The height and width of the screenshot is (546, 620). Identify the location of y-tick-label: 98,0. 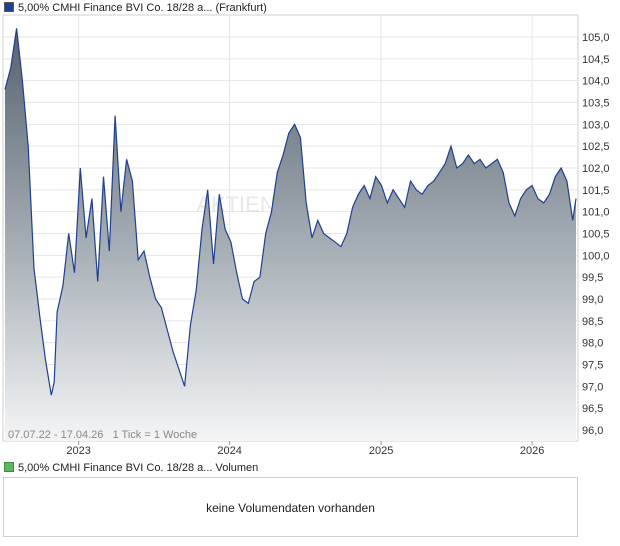
(592, 344).